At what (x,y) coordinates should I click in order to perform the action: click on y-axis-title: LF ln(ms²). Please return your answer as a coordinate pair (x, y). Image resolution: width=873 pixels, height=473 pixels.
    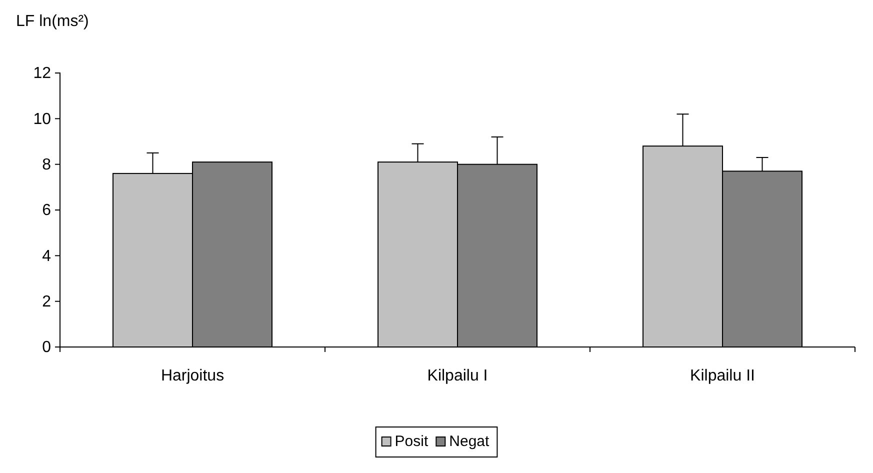
    Looking at the image, I should click on (52, 21).